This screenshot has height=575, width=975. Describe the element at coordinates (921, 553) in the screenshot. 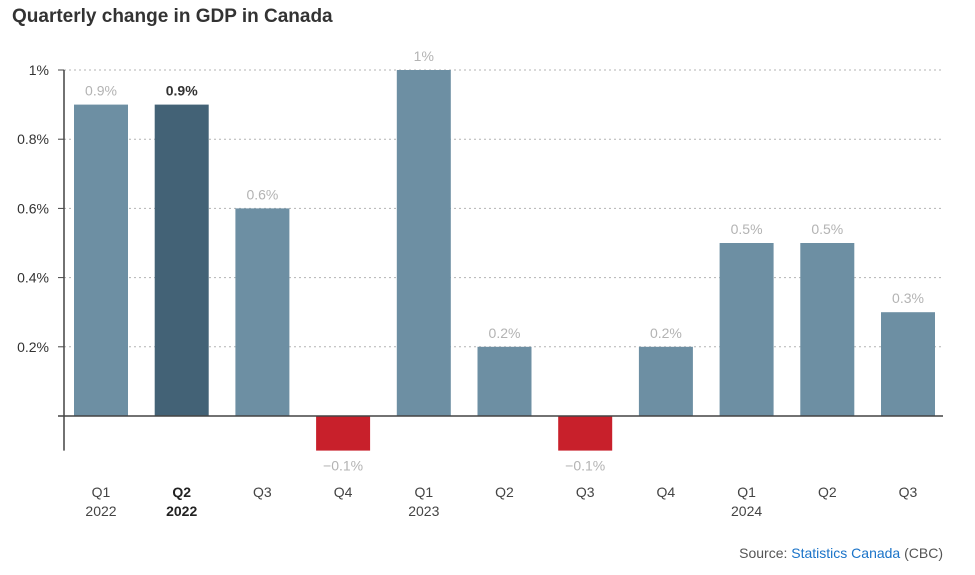

I see `source-suffix: (CBC)` at that location.